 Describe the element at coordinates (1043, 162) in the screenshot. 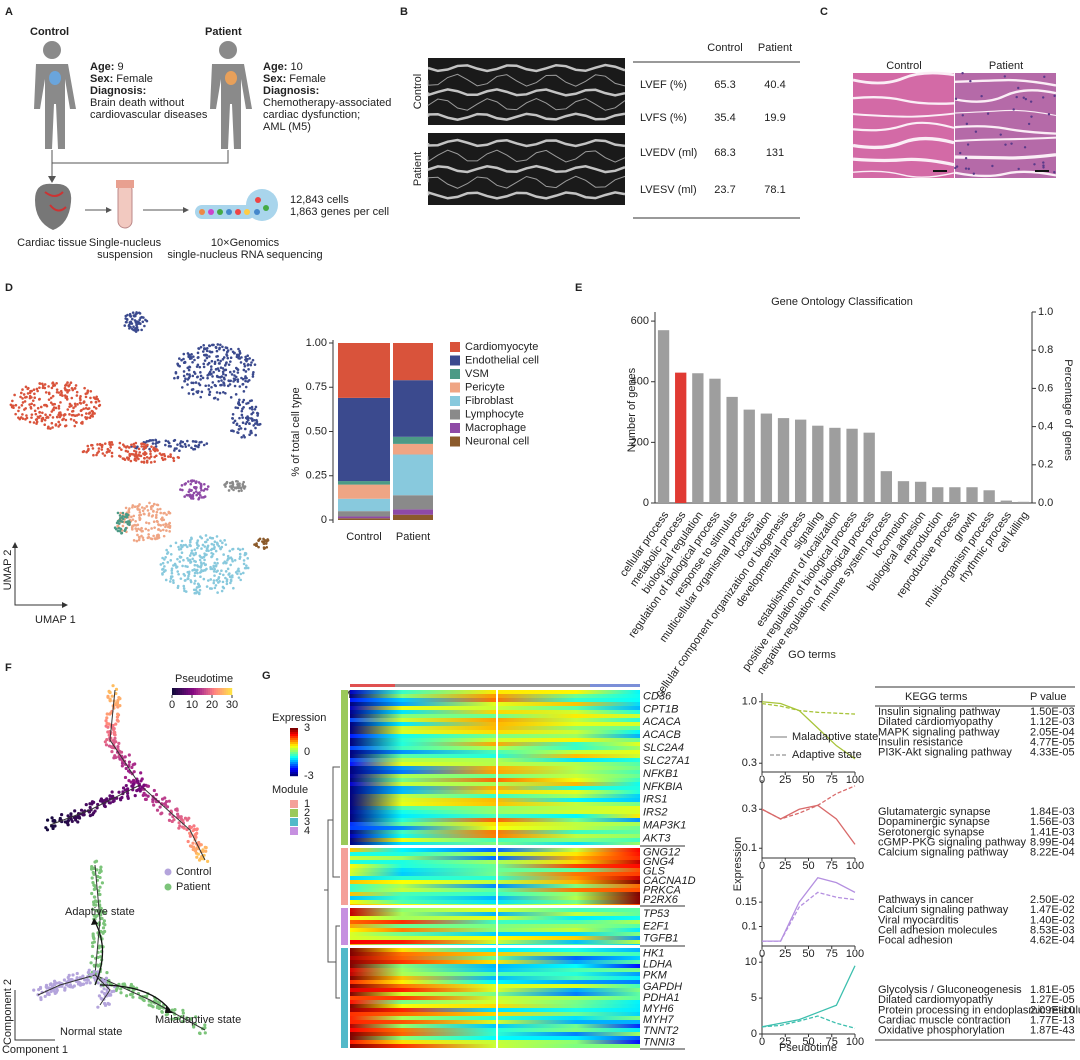

I see `nucleus` at that location.